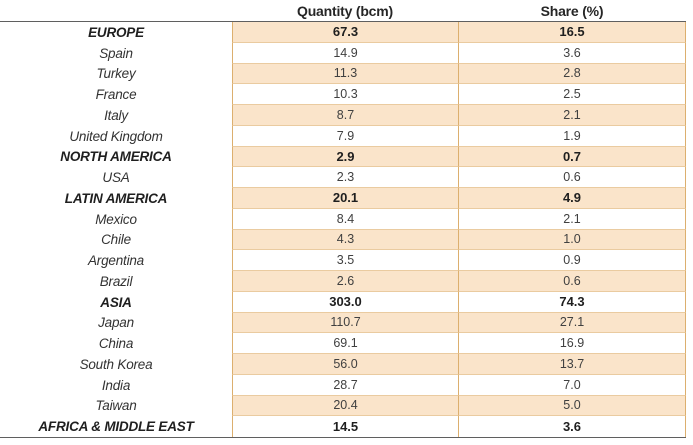  Describe the element at coordinates (116, 178) in the screenshot. I see `region-label: USA` at that location.